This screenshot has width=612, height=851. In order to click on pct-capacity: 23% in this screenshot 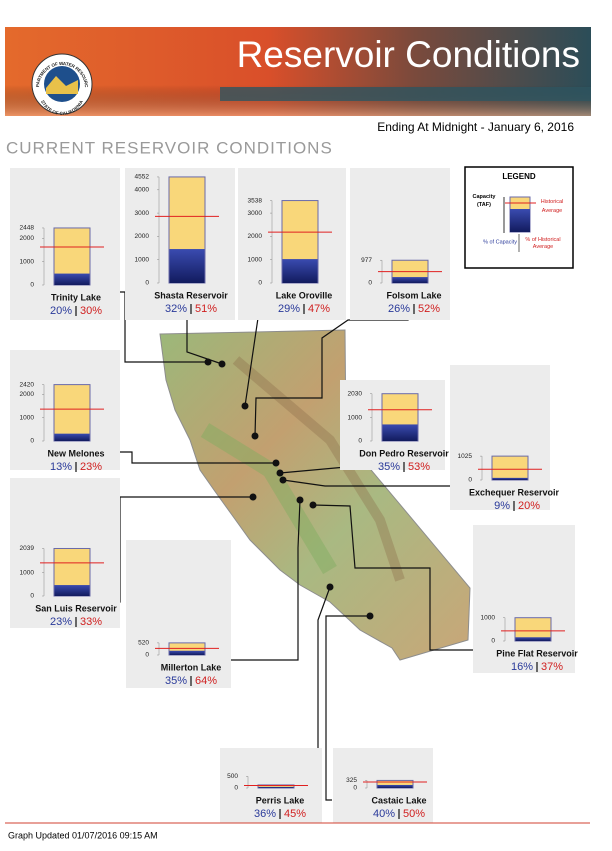, I will do `click(61, 622)`.